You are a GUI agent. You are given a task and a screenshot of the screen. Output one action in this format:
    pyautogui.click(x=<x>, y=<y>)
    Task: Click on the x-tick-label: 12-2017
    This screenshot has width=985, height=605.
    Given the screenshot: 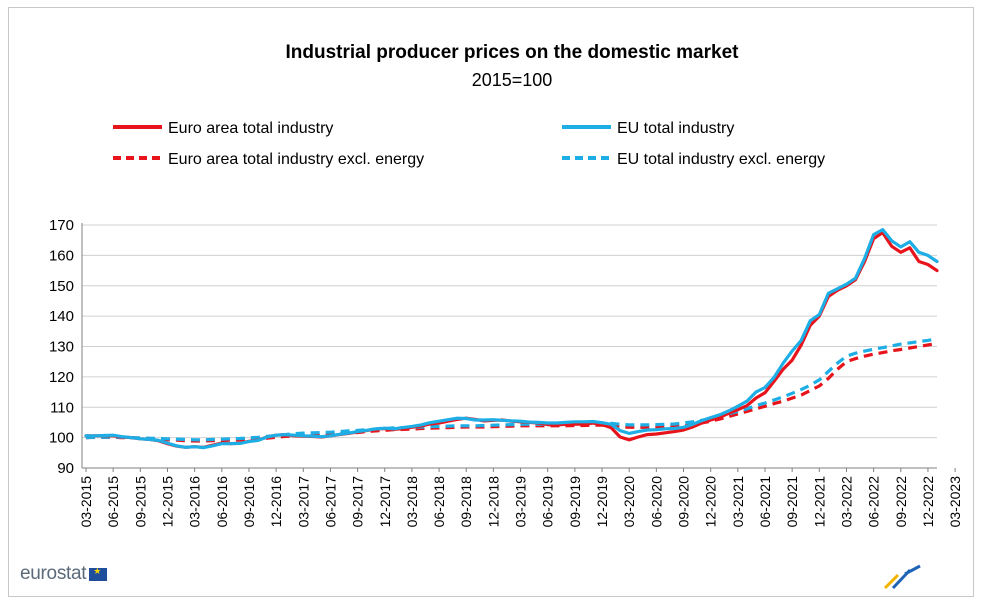 What is the action you would take?
    pyautogui.click(x=385, y=502)
    